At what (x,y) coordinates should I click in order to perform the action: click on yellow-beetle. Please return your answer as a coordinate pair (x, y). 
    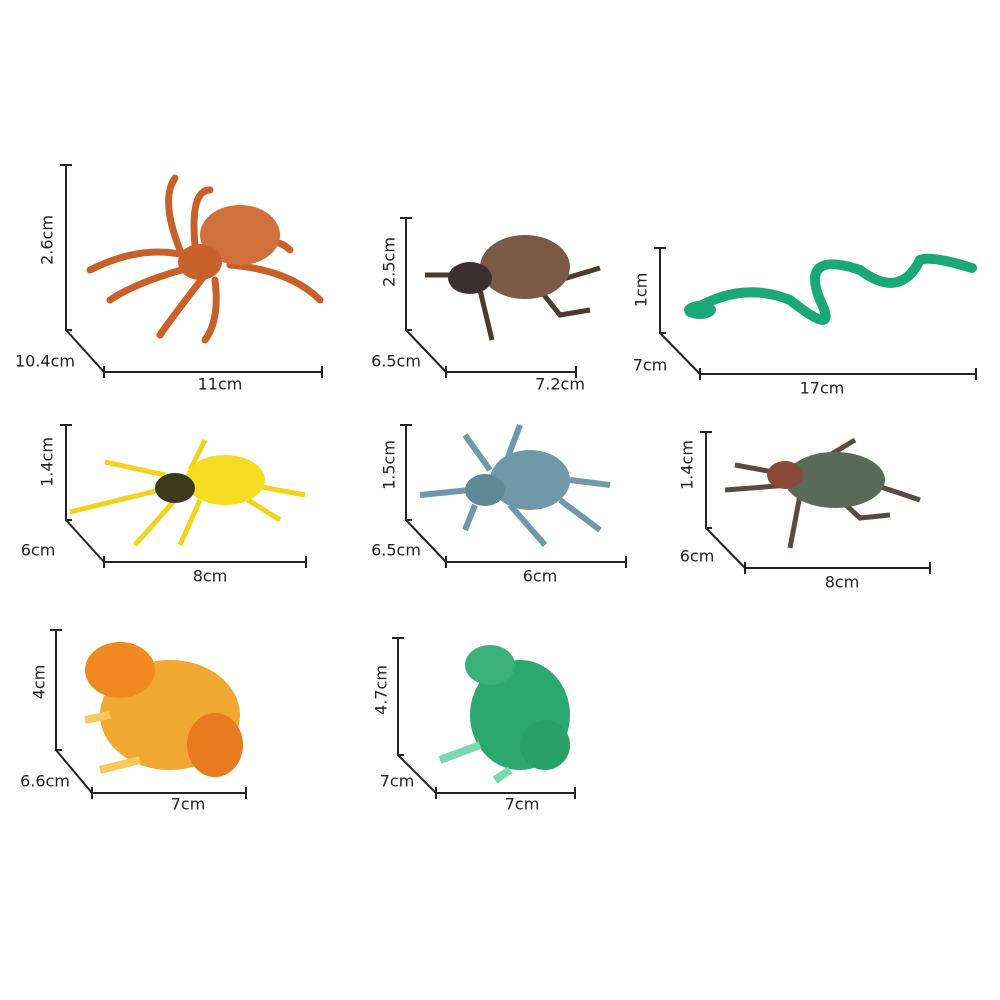
    Looking at the image, I should click on (187, 492).